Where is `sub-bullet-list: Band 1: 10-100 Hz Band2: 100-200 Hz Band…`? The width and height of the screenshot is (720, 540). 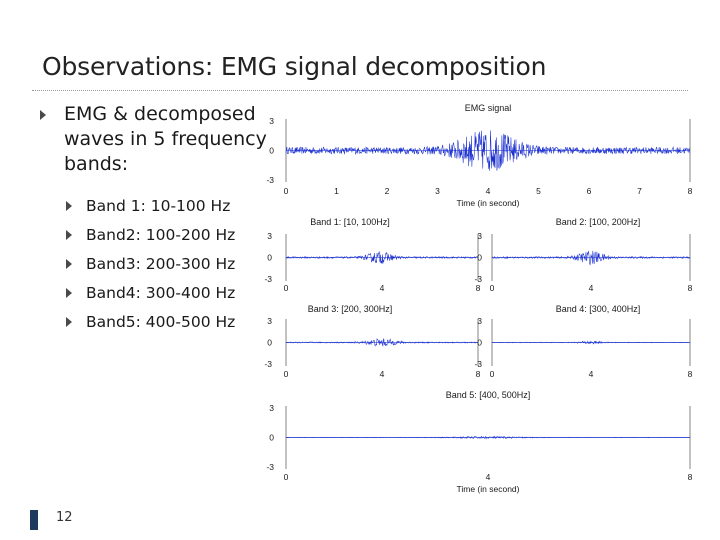 sub-bullet-list: Band 1: 10-100 Hz Band2: 100-200 Hz Band… is located at coordinates (150, 264).